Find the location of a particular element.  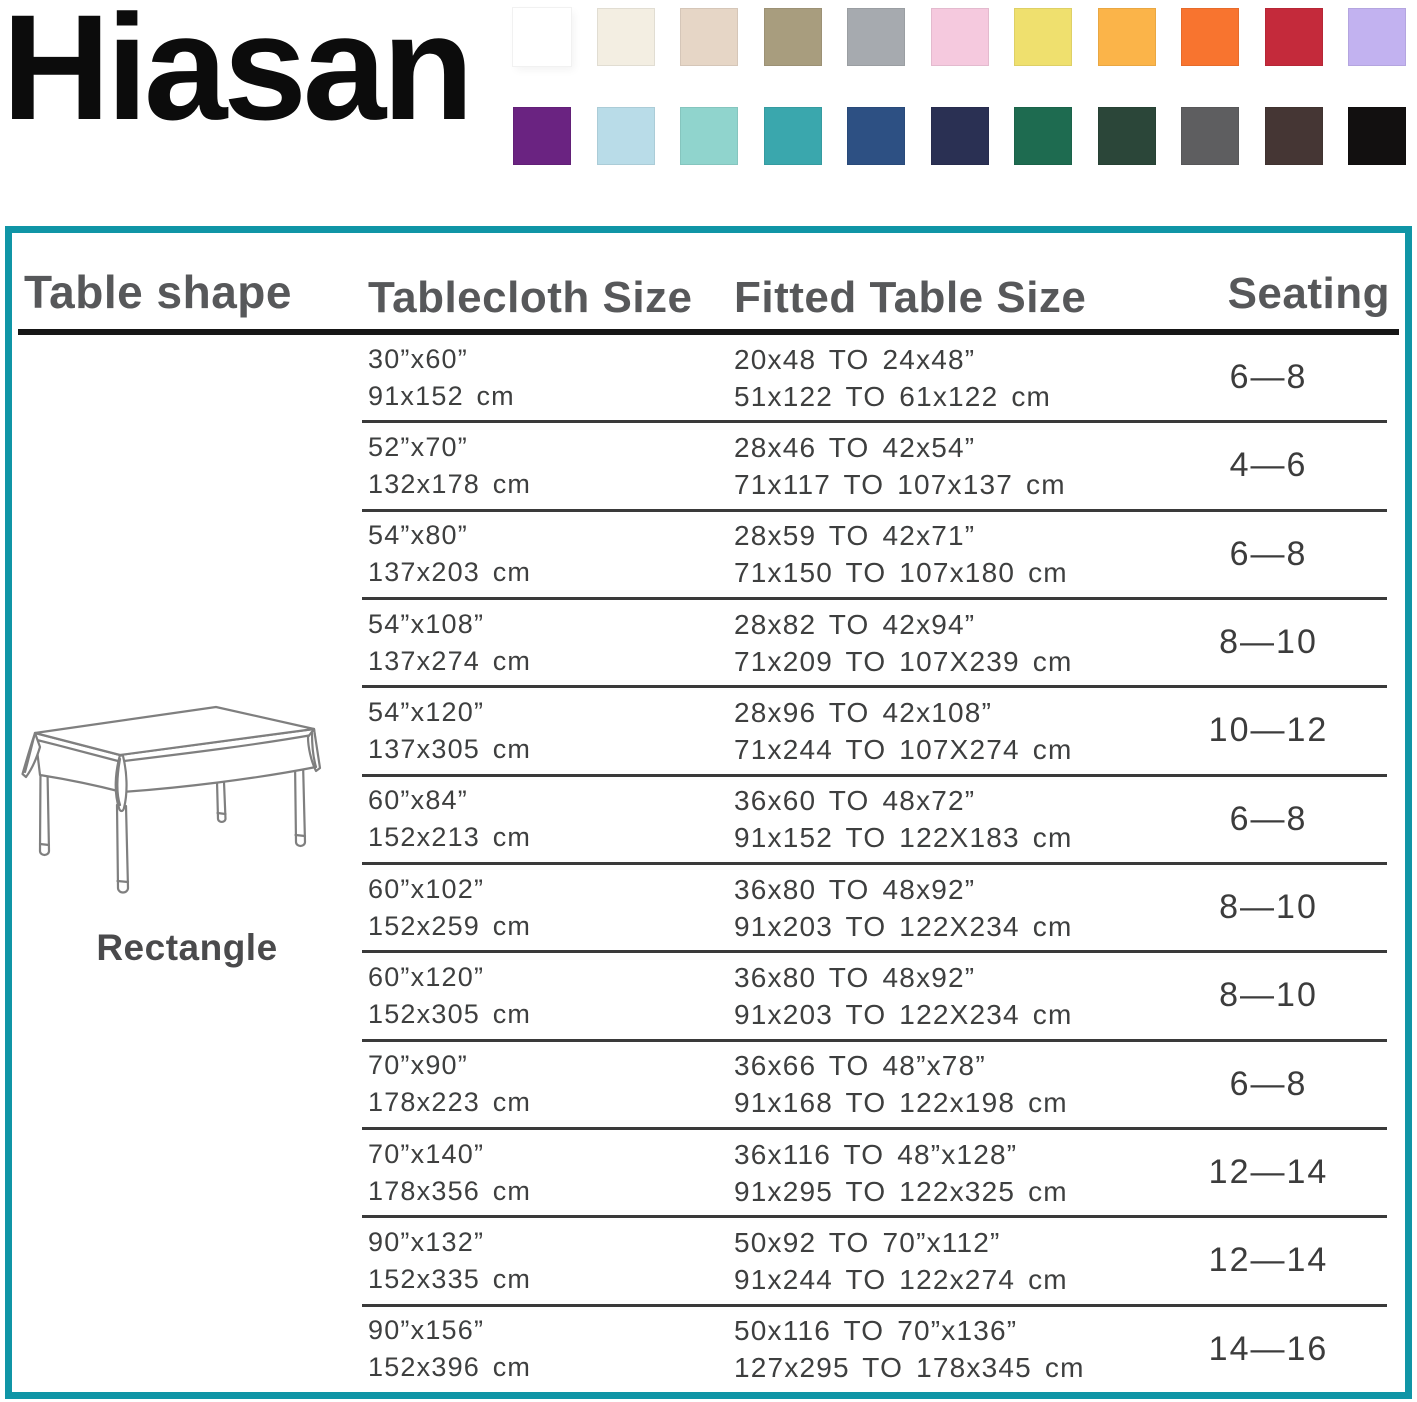

tablecloth-size-cm: 178x356 cm is located at coordinates (450, 1190).